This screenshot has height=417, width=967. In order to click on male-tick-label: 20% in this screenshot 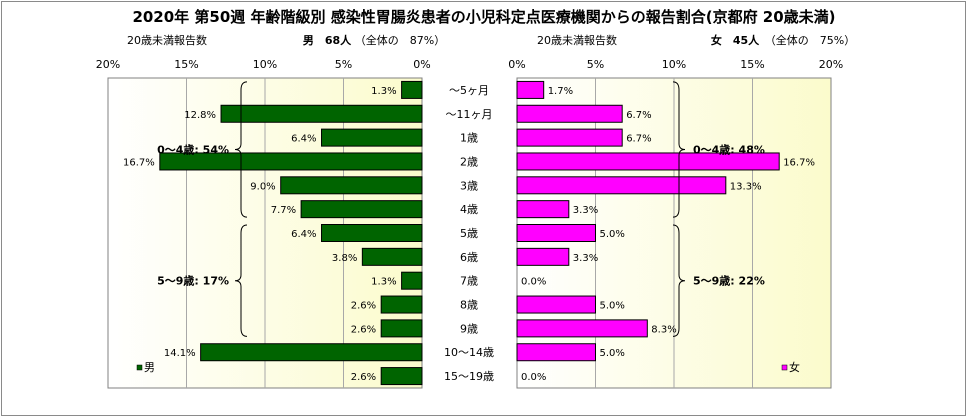, I will do `click(108, 64)`.